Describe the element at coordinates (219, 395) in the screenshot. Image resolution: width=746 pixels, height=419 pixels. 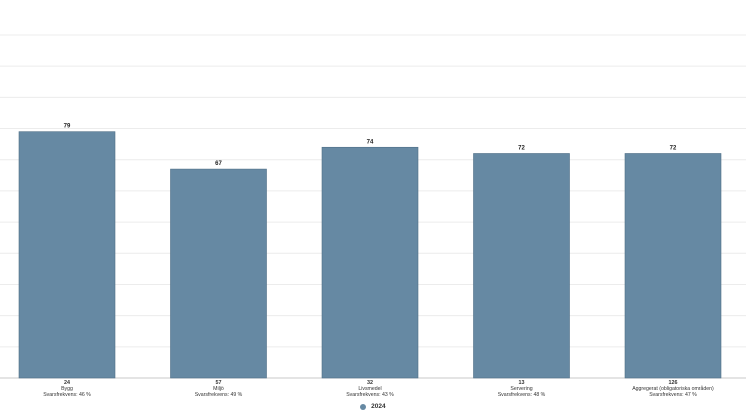
I see `category-response-label: Svarsfrekvens: 49 %` at that location.